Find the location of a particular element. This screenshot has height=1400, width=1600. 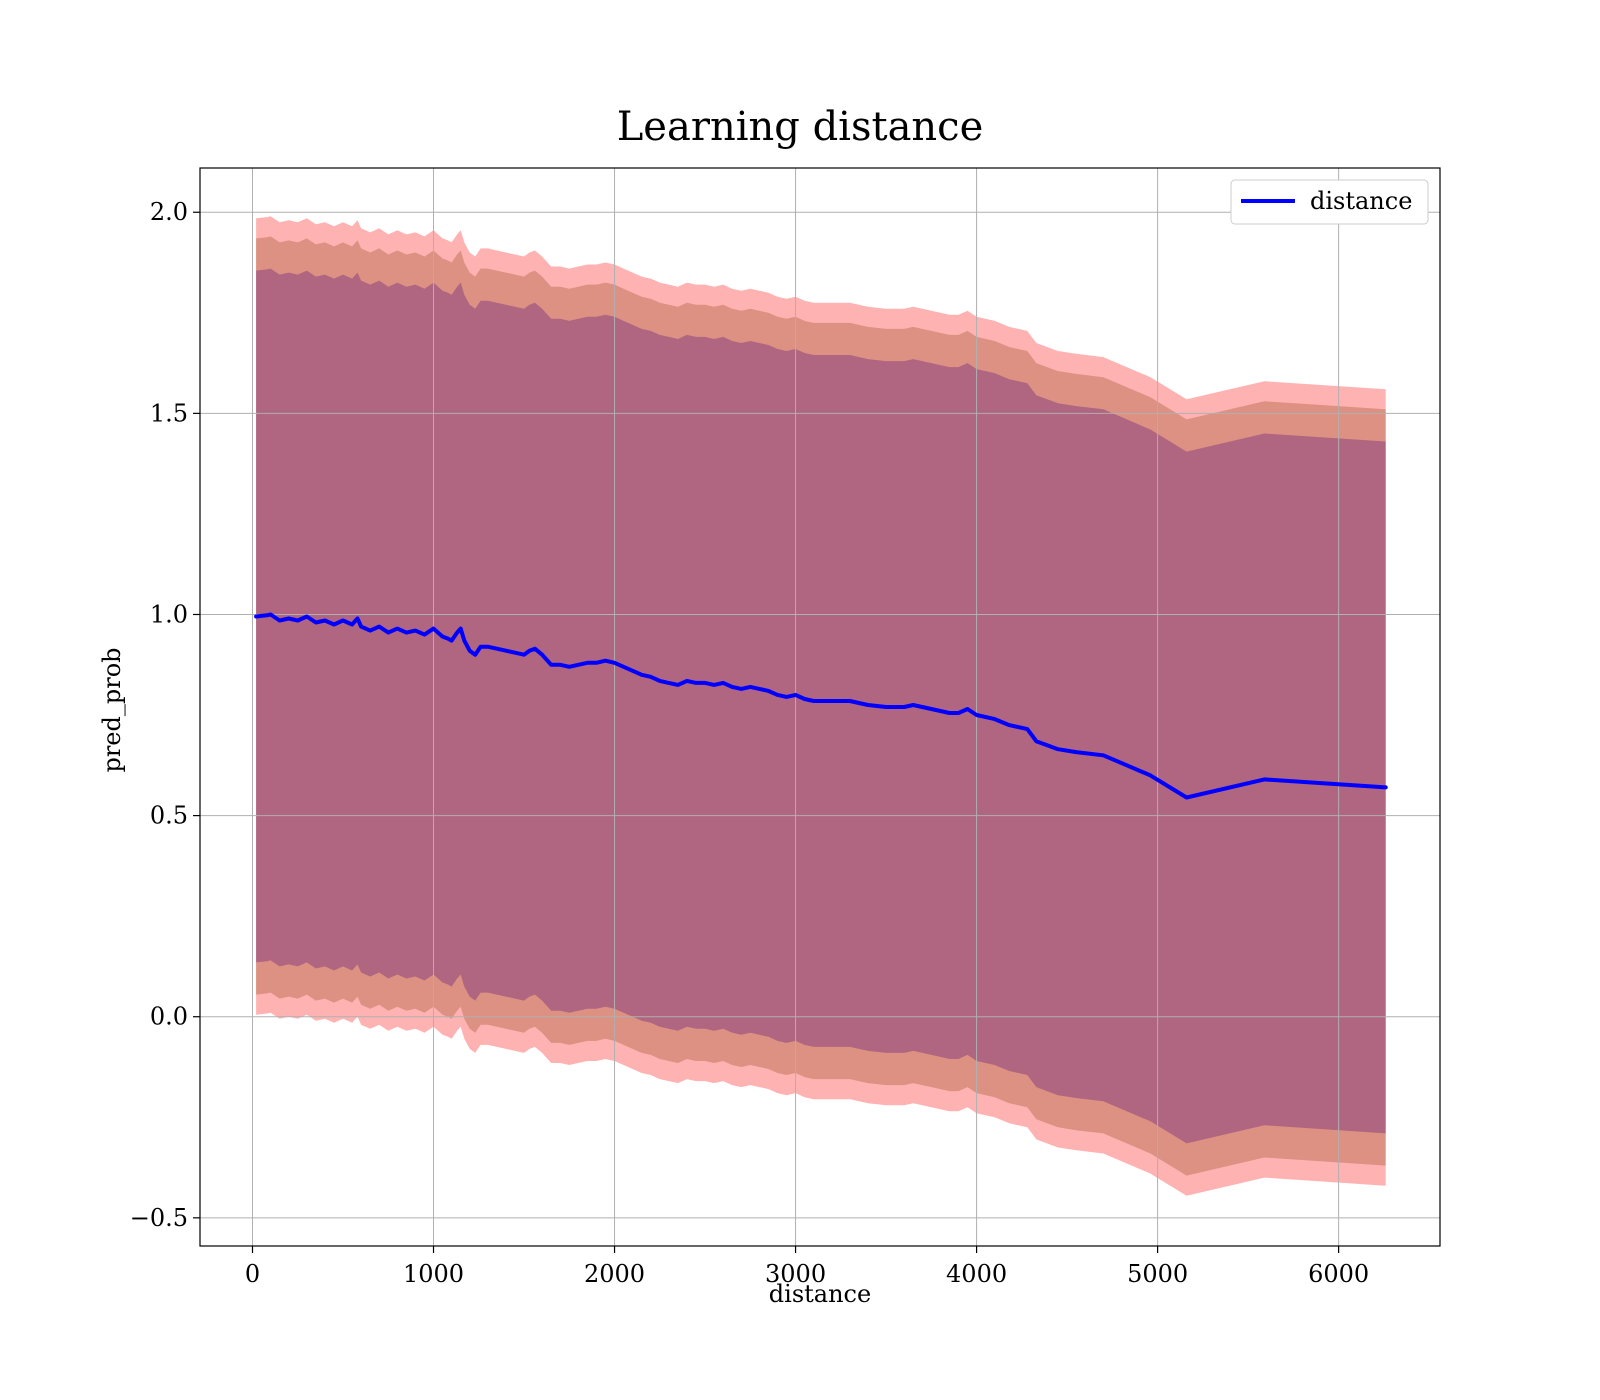

series-line-distance is located at coordinates (821, 706).